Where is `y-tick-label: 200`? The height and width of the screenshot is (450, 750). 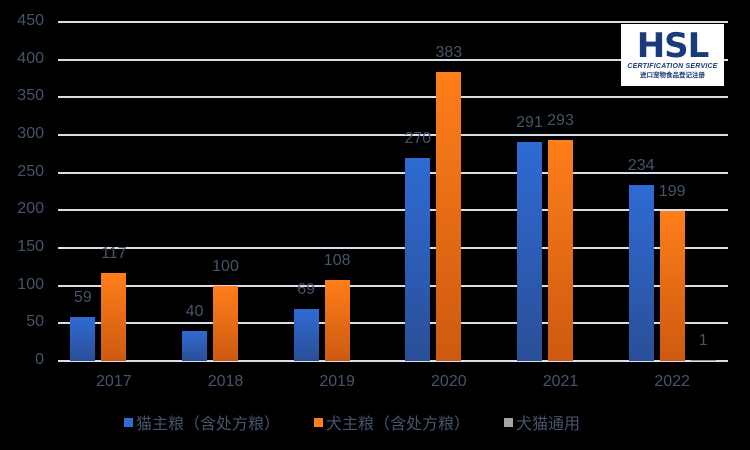
y-tick-label: 200 is located at coordinates (30, 209).